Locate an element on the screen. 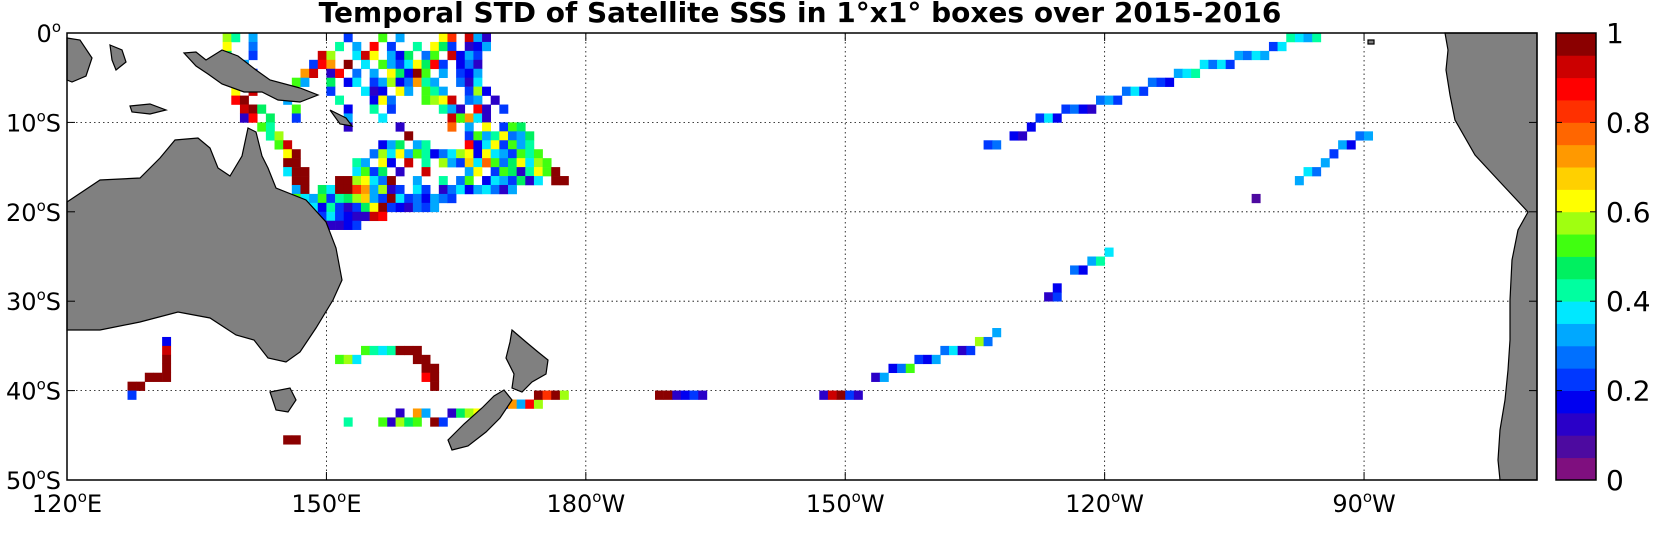 Image resolution: width=1657 pixels, height=543 pixels. x-tick-label: 90oW is located at coordinates (1363, 503).